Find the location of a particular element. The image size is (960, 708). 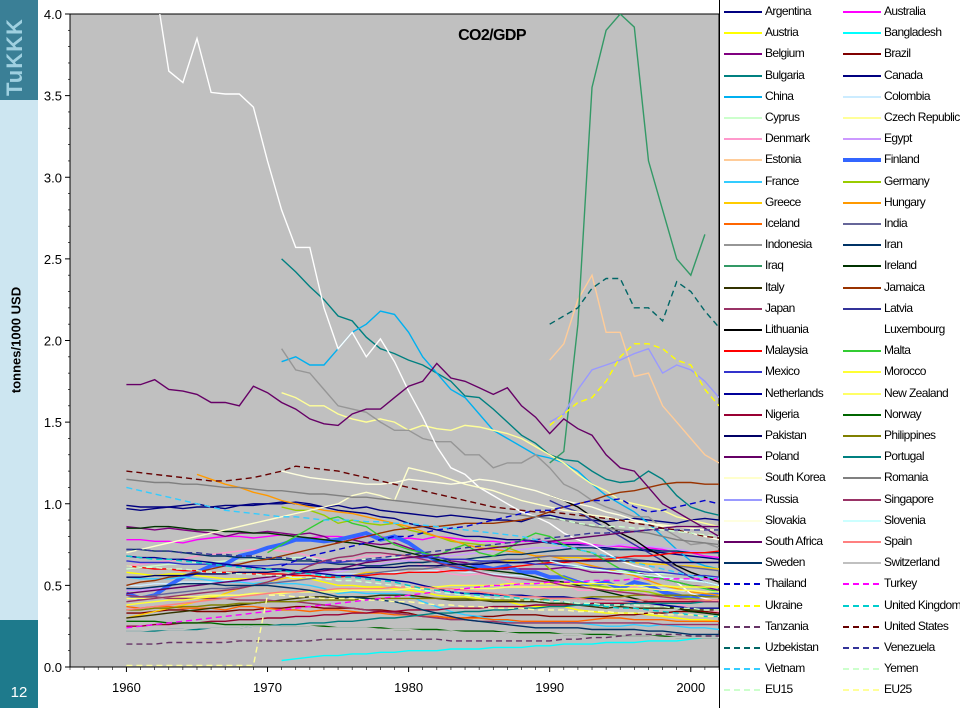

y-tick-label: 1.5 is located at coordinates (53, 422).